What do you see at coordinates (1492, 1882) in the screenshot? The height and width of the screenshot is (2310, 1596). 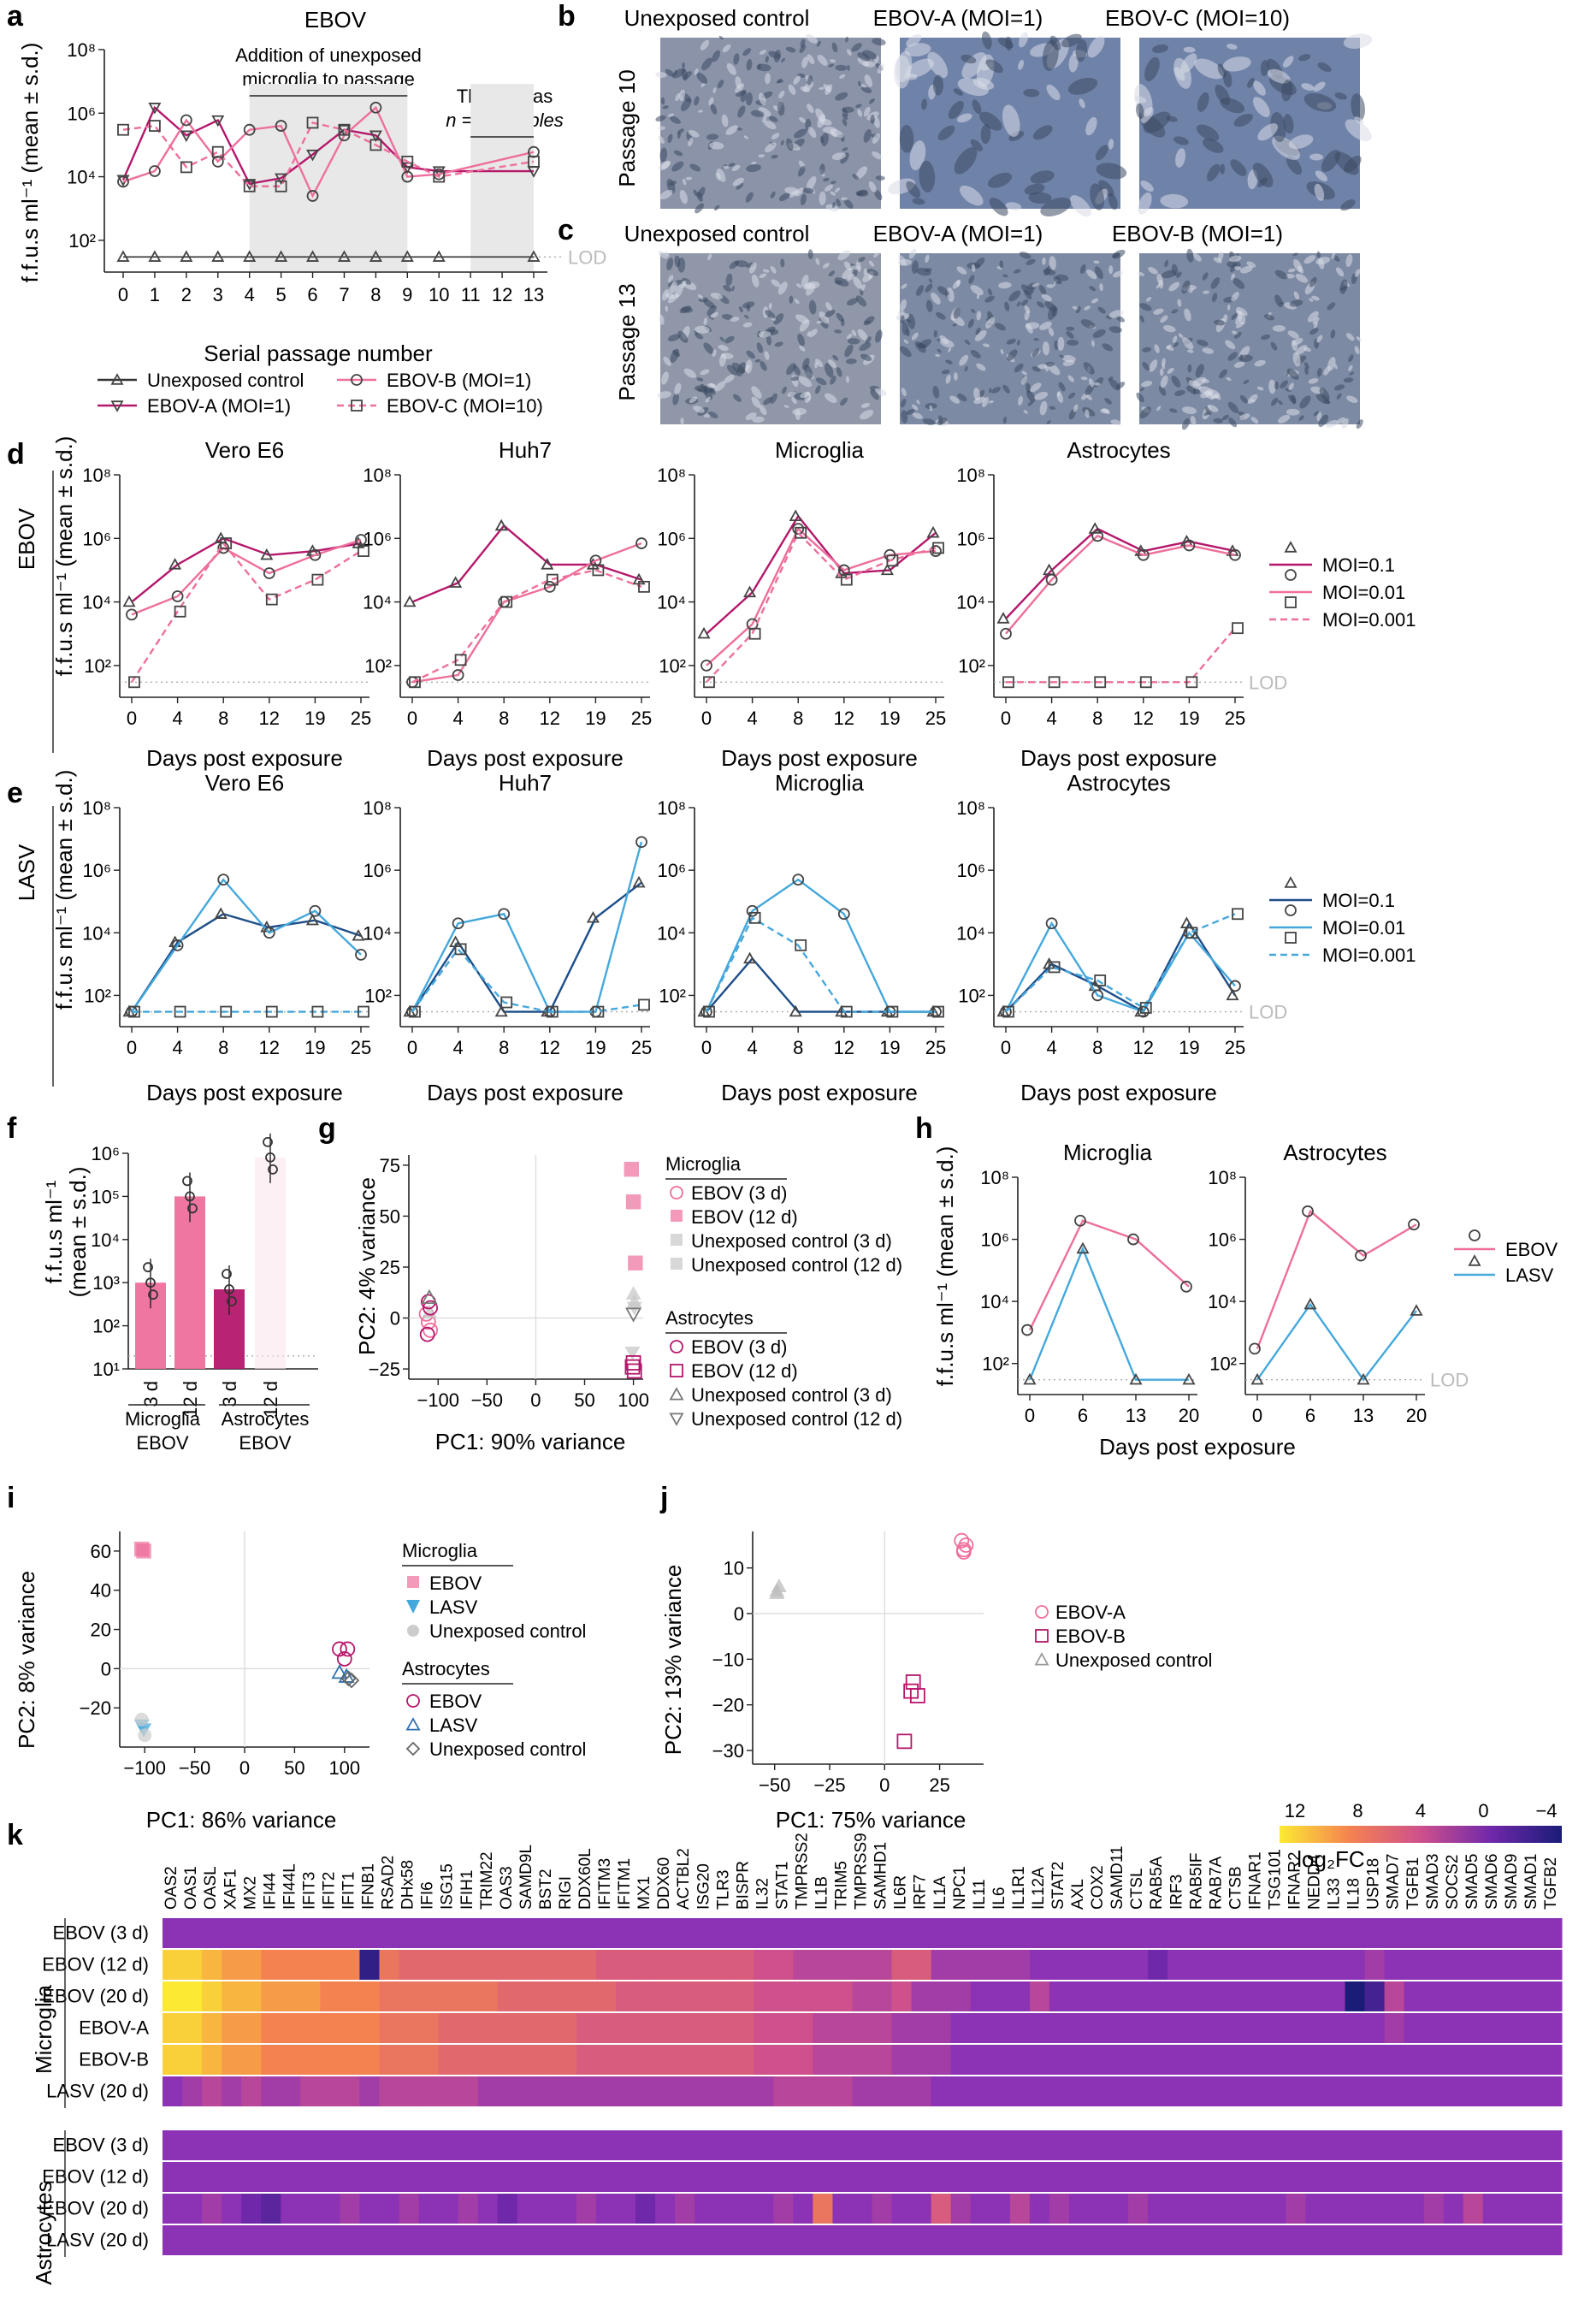 I see `heatmap-gene-label: SMAD6` at bounding box center [1492, 1882].